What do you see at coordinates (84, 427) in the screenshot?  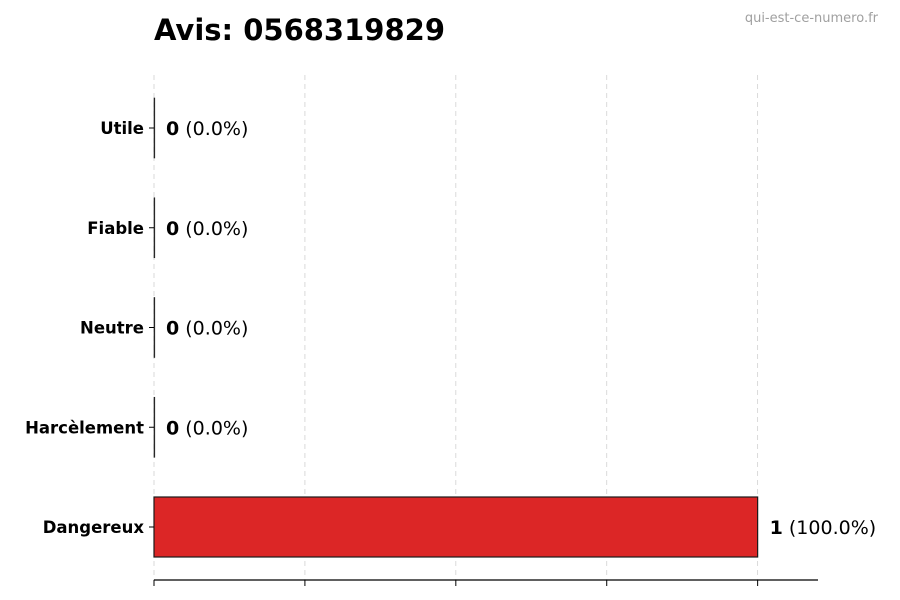 I see `category-label: Harcèlement` at bounding box center [84, 427].